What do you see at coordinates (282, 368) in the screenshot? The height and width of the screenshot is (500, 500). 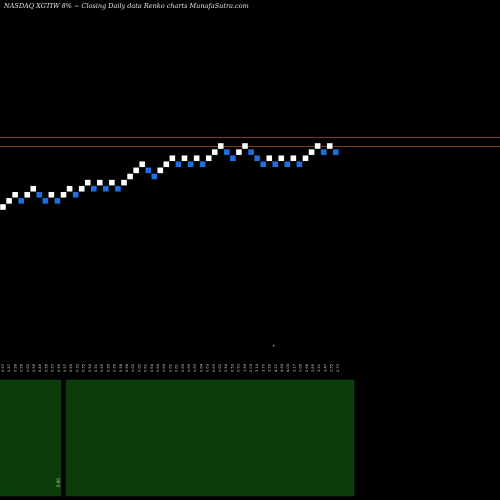 I see `x-tick-label: 4.45` at bounding box center [282, 368].